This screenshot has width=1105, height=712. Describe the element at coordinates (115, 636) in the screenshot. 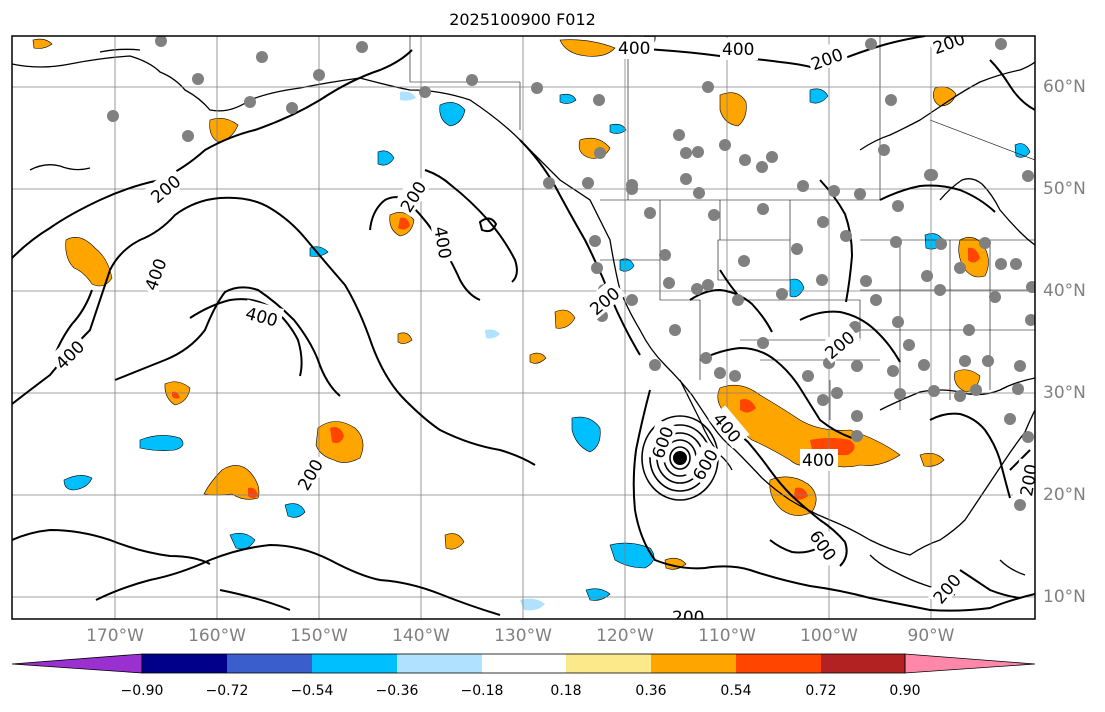

I see `longitude-label: 170°W` at that location.